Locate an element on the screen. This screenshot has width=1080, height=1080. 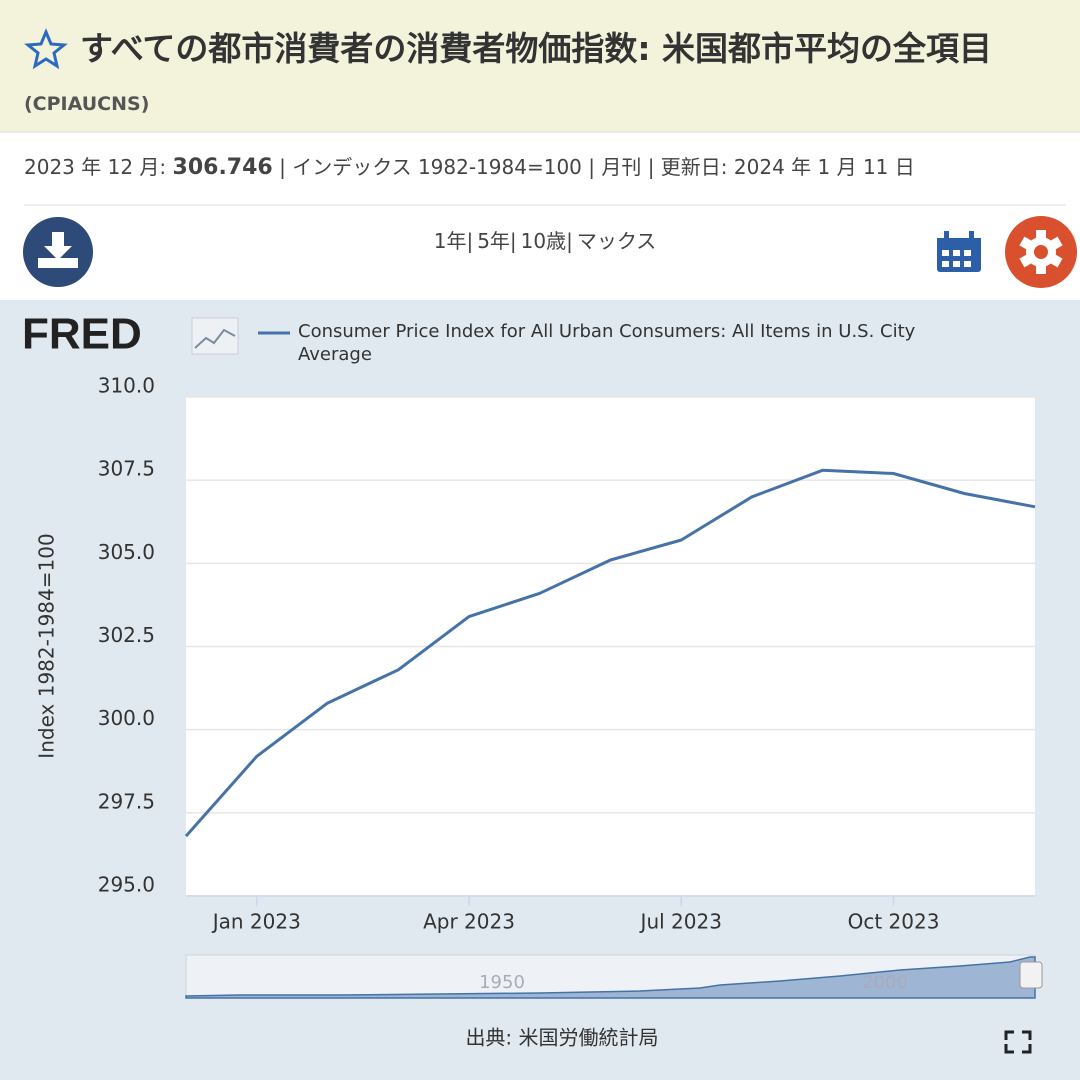
info-date: 2023 年 12 月: is located at coordinates (95, 167).